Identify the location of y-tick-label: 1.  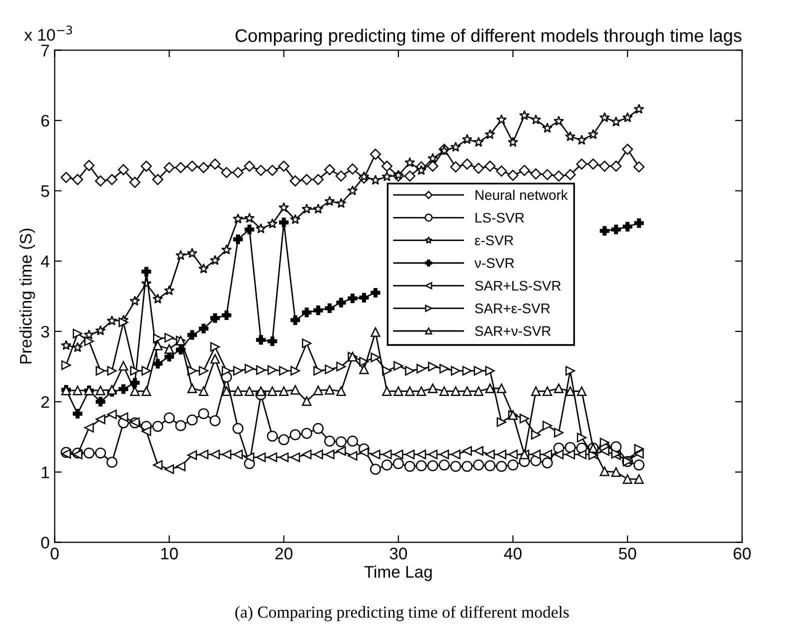
(45, 472).